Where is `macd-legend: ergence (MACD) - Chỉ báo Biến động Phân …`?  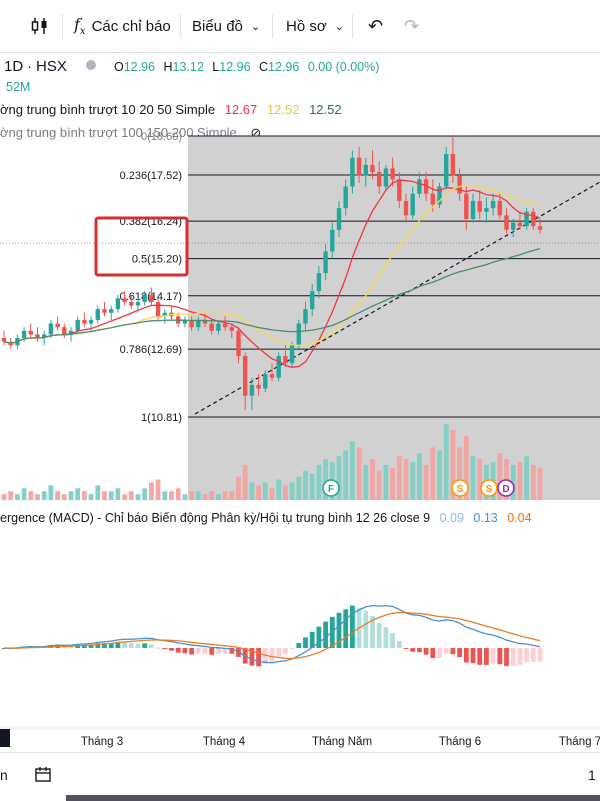 macd-legend: ergence (MACD) - Chỉ báo Biến động Phân … is located at coordinates (266, 518).